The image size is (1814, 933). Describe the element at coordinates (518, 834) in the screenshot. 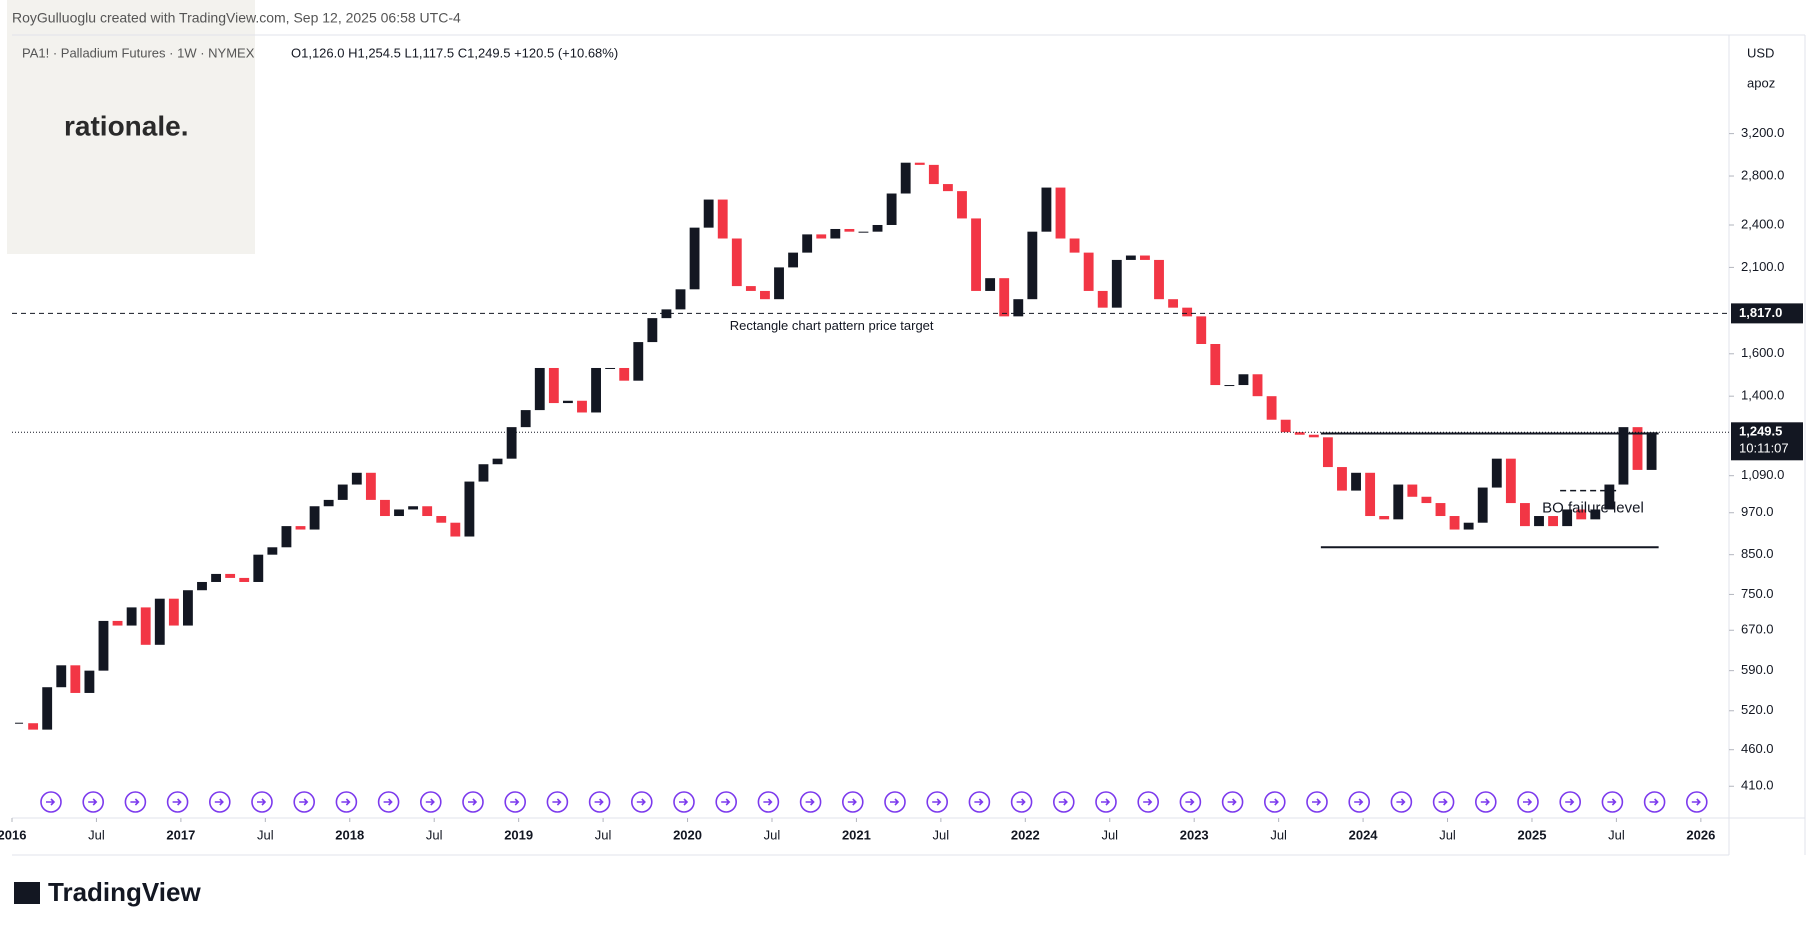

I see `x-tick-label: 2019` at that location.